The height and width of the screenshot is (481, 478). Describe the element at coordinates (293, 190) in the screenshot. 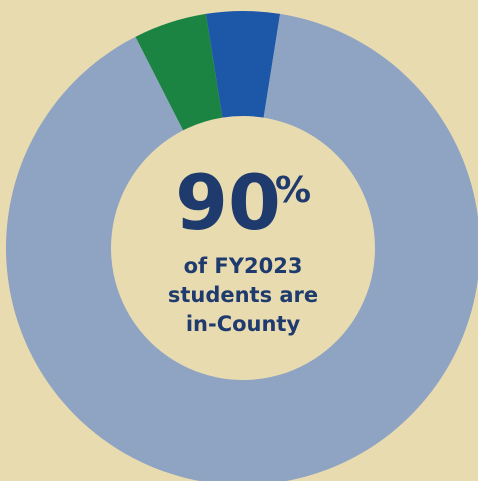

I see `center-unit: %` at that location.